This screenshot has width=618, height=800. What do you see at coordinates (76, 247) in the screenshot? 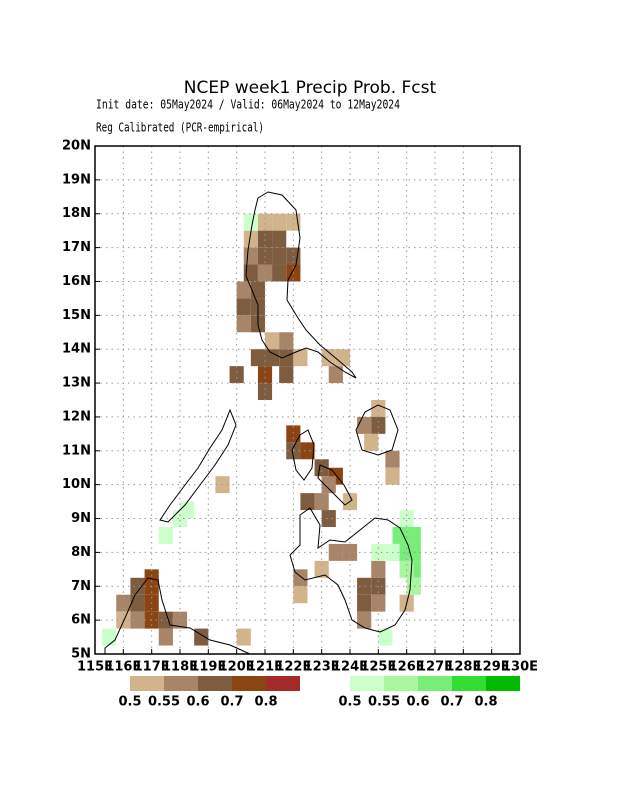
I see `y-tick-label: 17N` at bounding box center [76, 247].